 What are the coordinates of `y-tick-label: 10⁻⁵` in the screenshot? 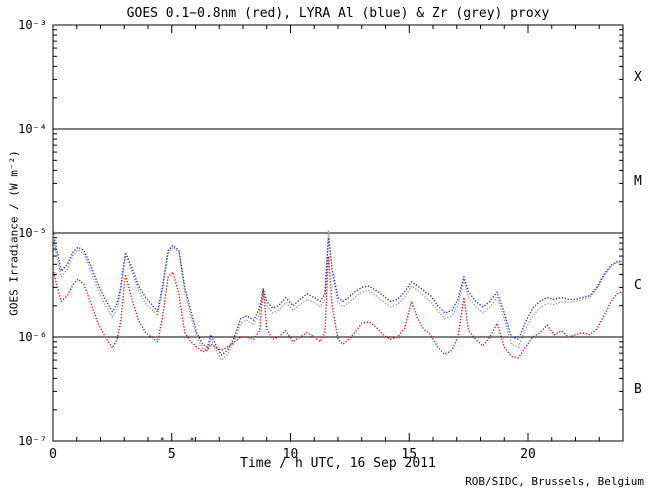 It's located at (32, 233).